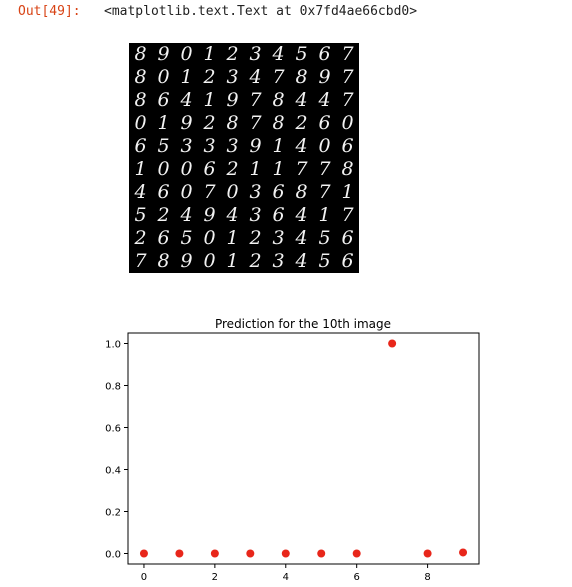  Describe the element at coordinates (286, 577) in the screenshot. I see `x-tick-label: 4` at that location.